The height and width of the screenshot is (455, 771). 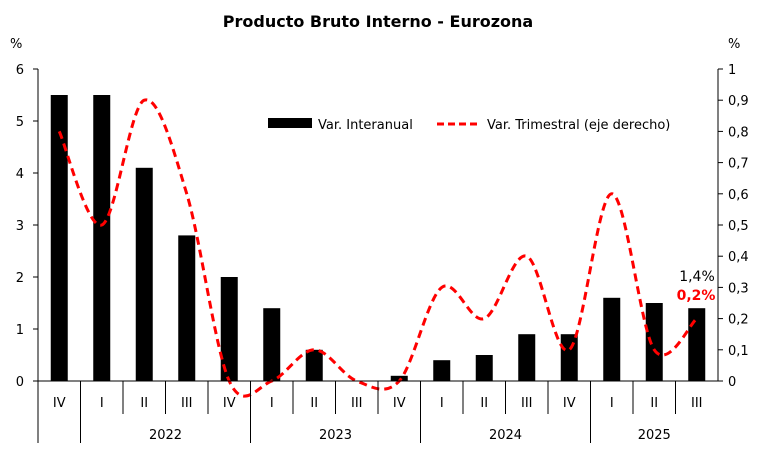 What do you see at coordinates (738, 226) in the screenshot?
I see `y-right-tick-label: 0,5` at bounding box center [738, 226].